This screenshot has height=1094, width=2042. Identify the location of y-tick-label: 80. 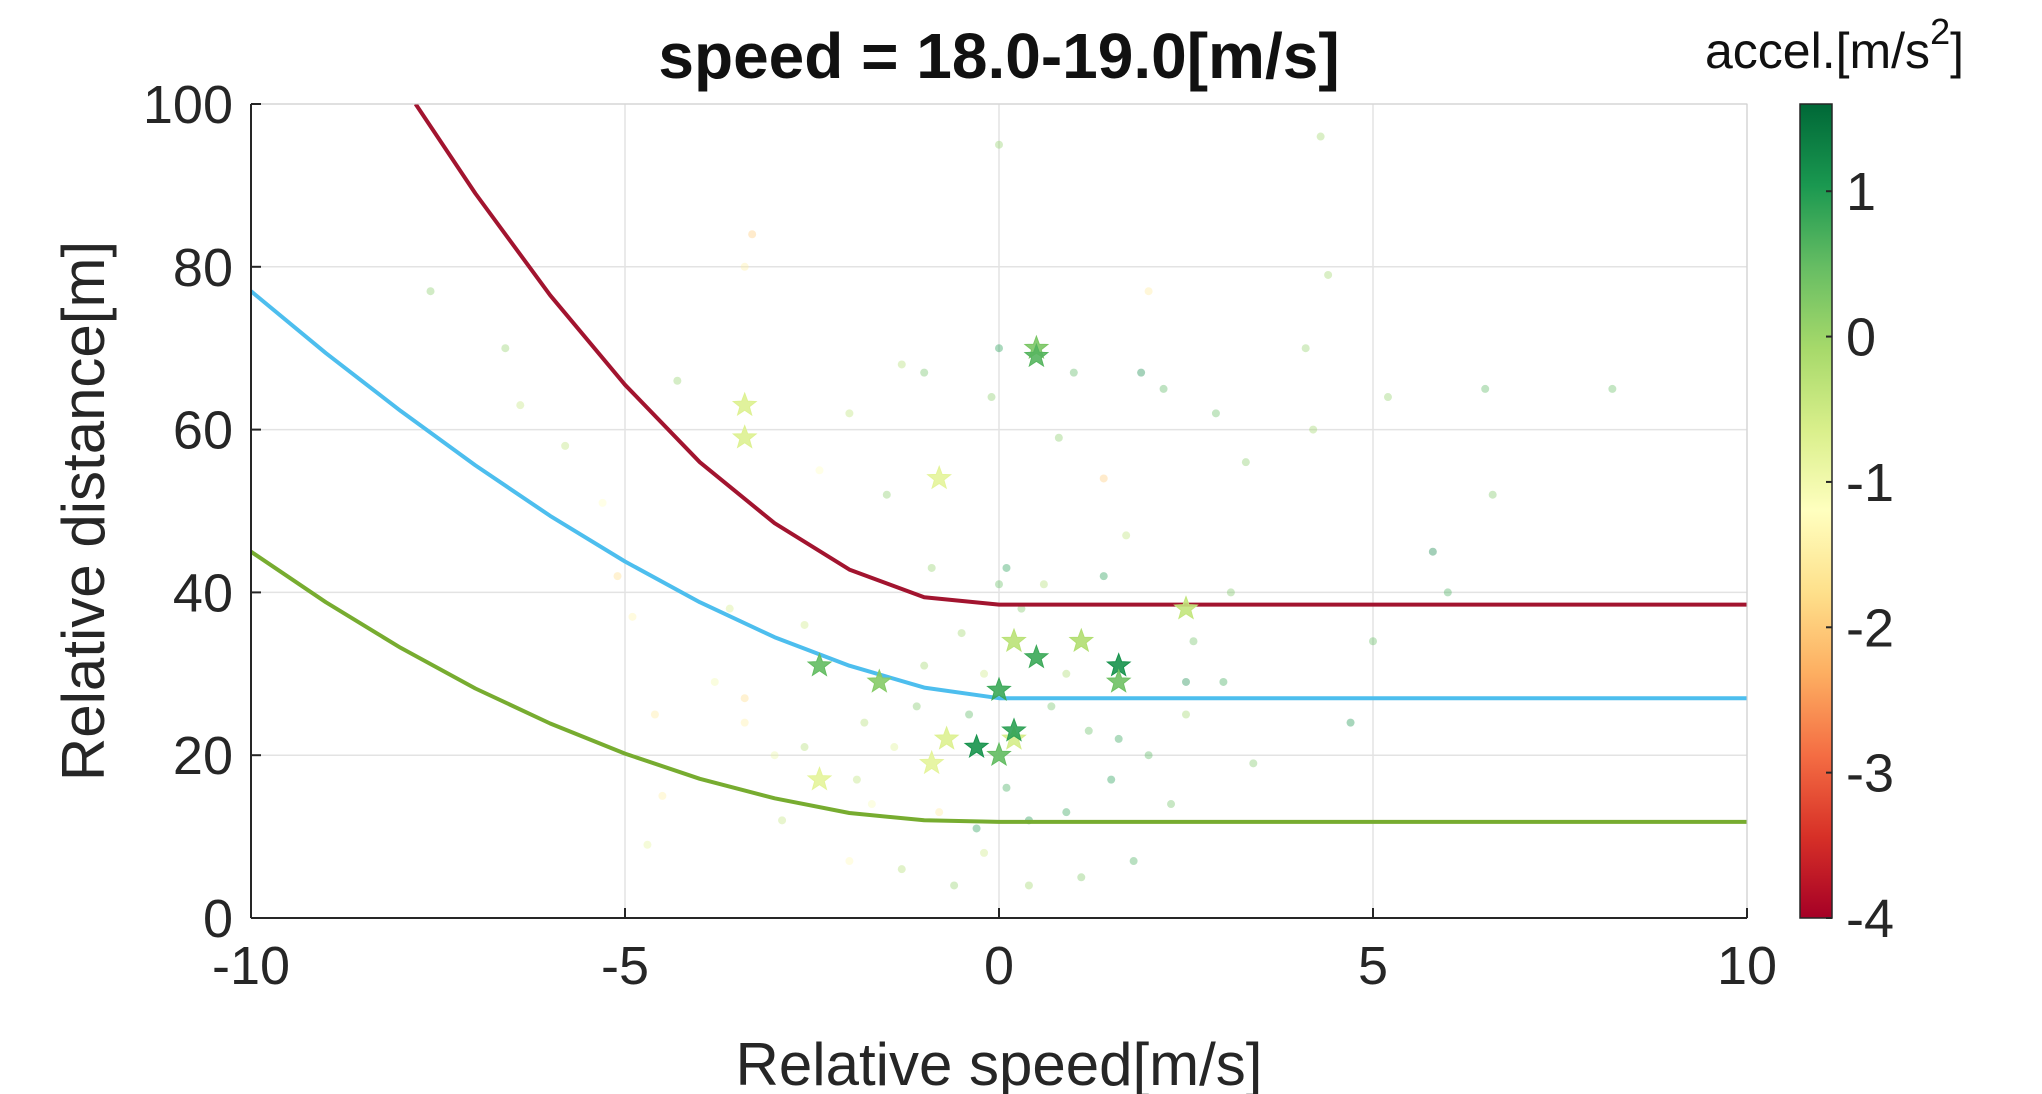
(203, 268).